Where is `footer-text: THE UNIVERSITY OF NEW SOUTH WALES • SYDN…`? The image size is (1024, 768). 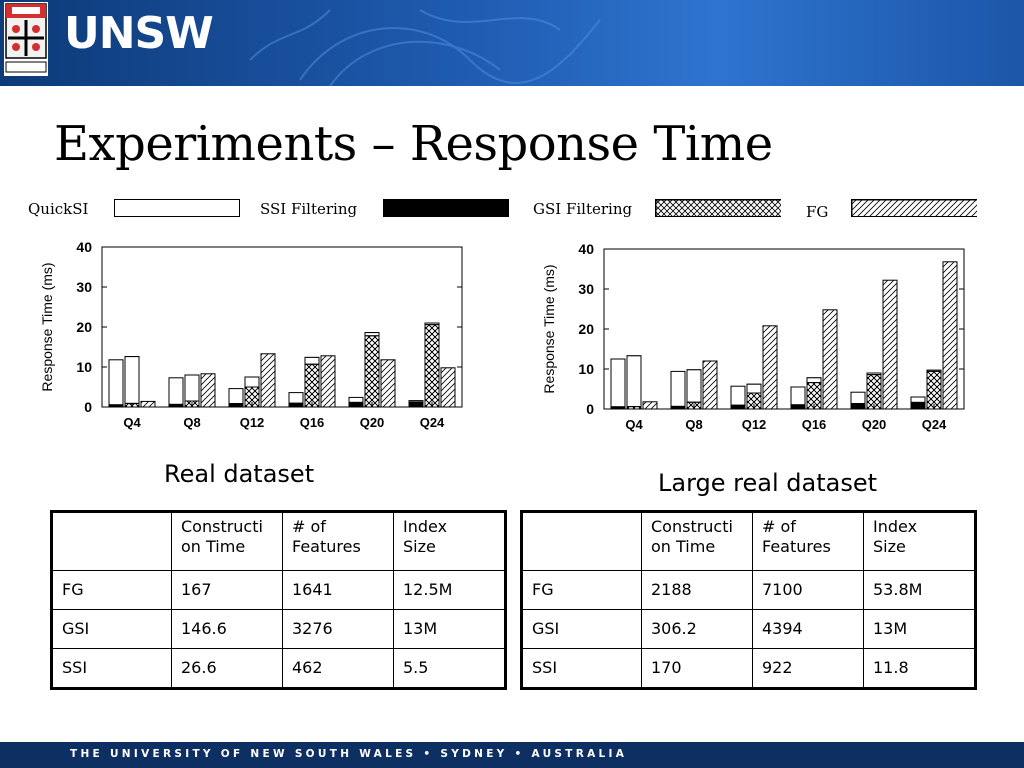
footer-text: THE UNIVERSITY OF NEW SOUTH WALES • SYDN… is located at coordinates (349, 754).